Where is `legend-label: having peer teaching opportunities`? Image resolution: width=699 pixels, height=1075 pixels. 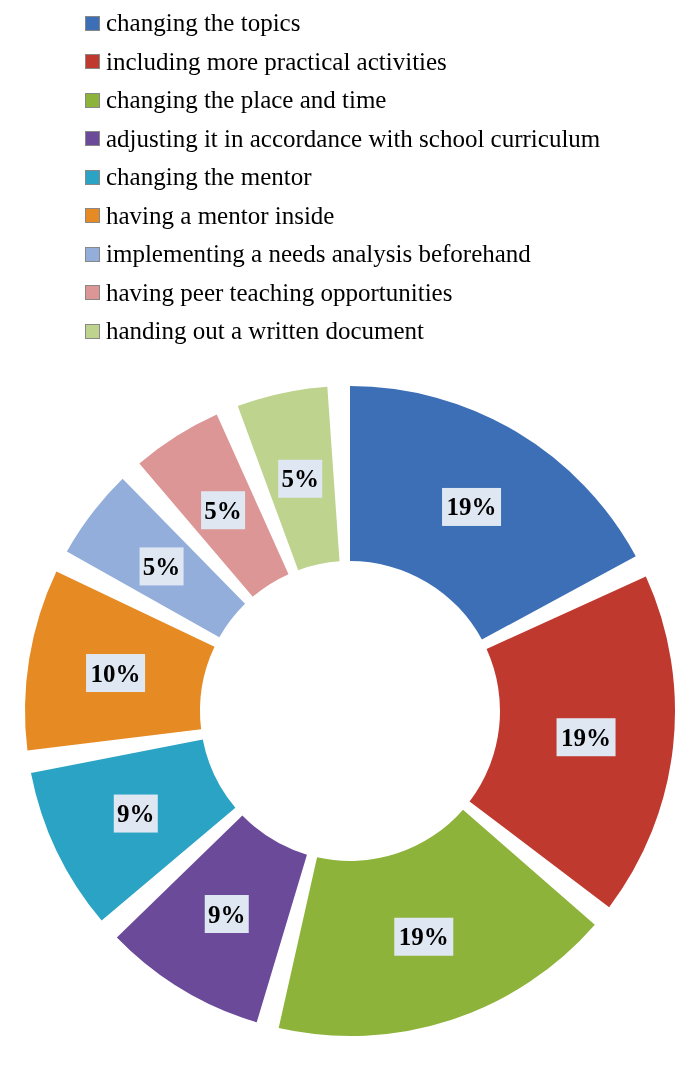
legend-label: having peer teaching opportunities is located at coordinates (279, 292).